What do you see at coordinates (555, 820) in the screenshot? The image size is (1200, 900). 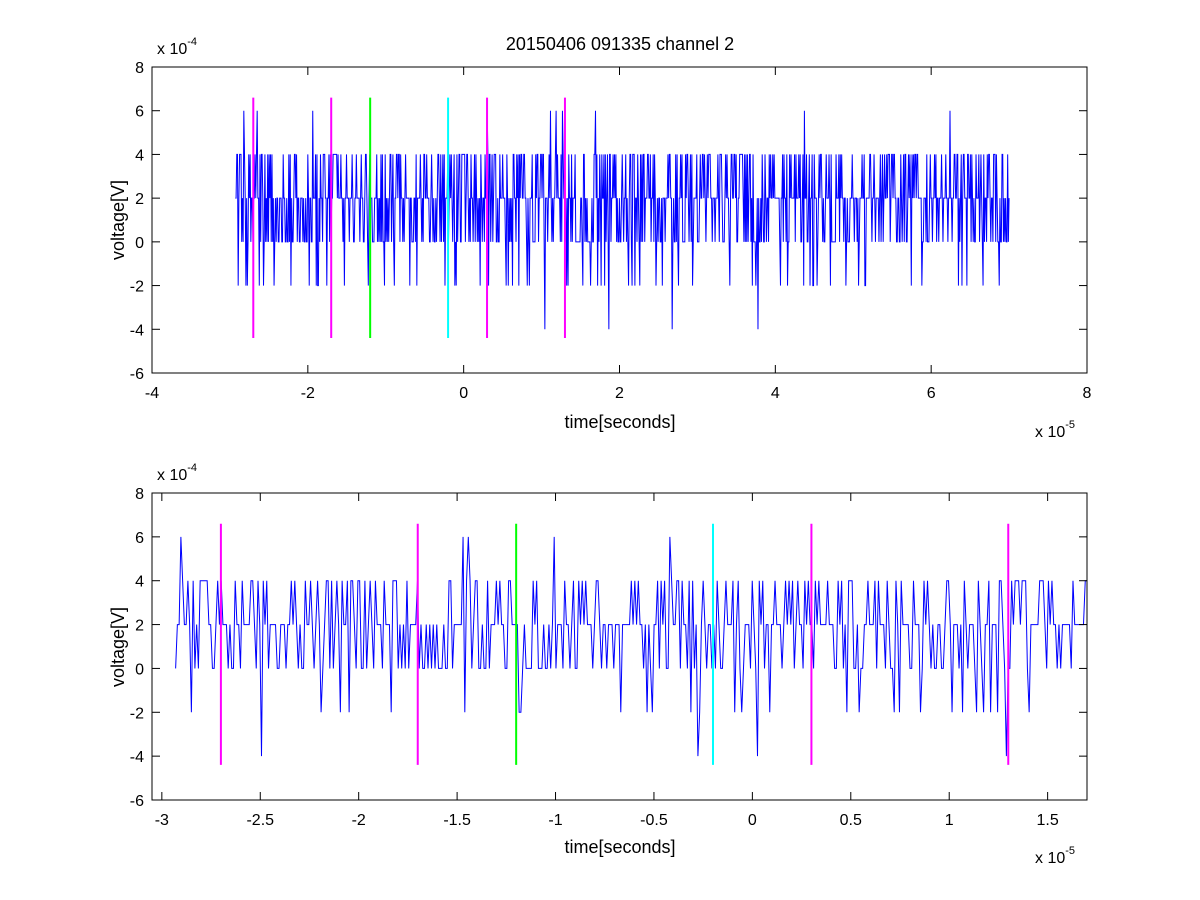 I see `x-tick-label: -1` at bounding box center [555, 820].